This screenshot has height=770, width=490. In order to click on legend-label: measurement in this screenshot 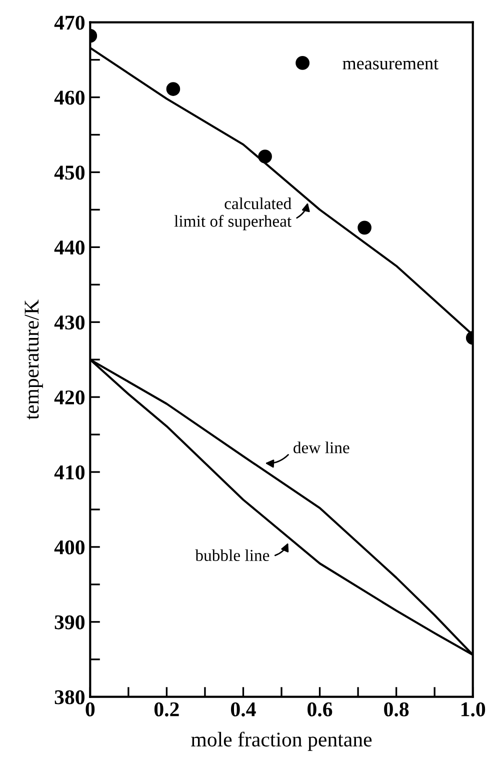, I will do `click(390, 64)`.